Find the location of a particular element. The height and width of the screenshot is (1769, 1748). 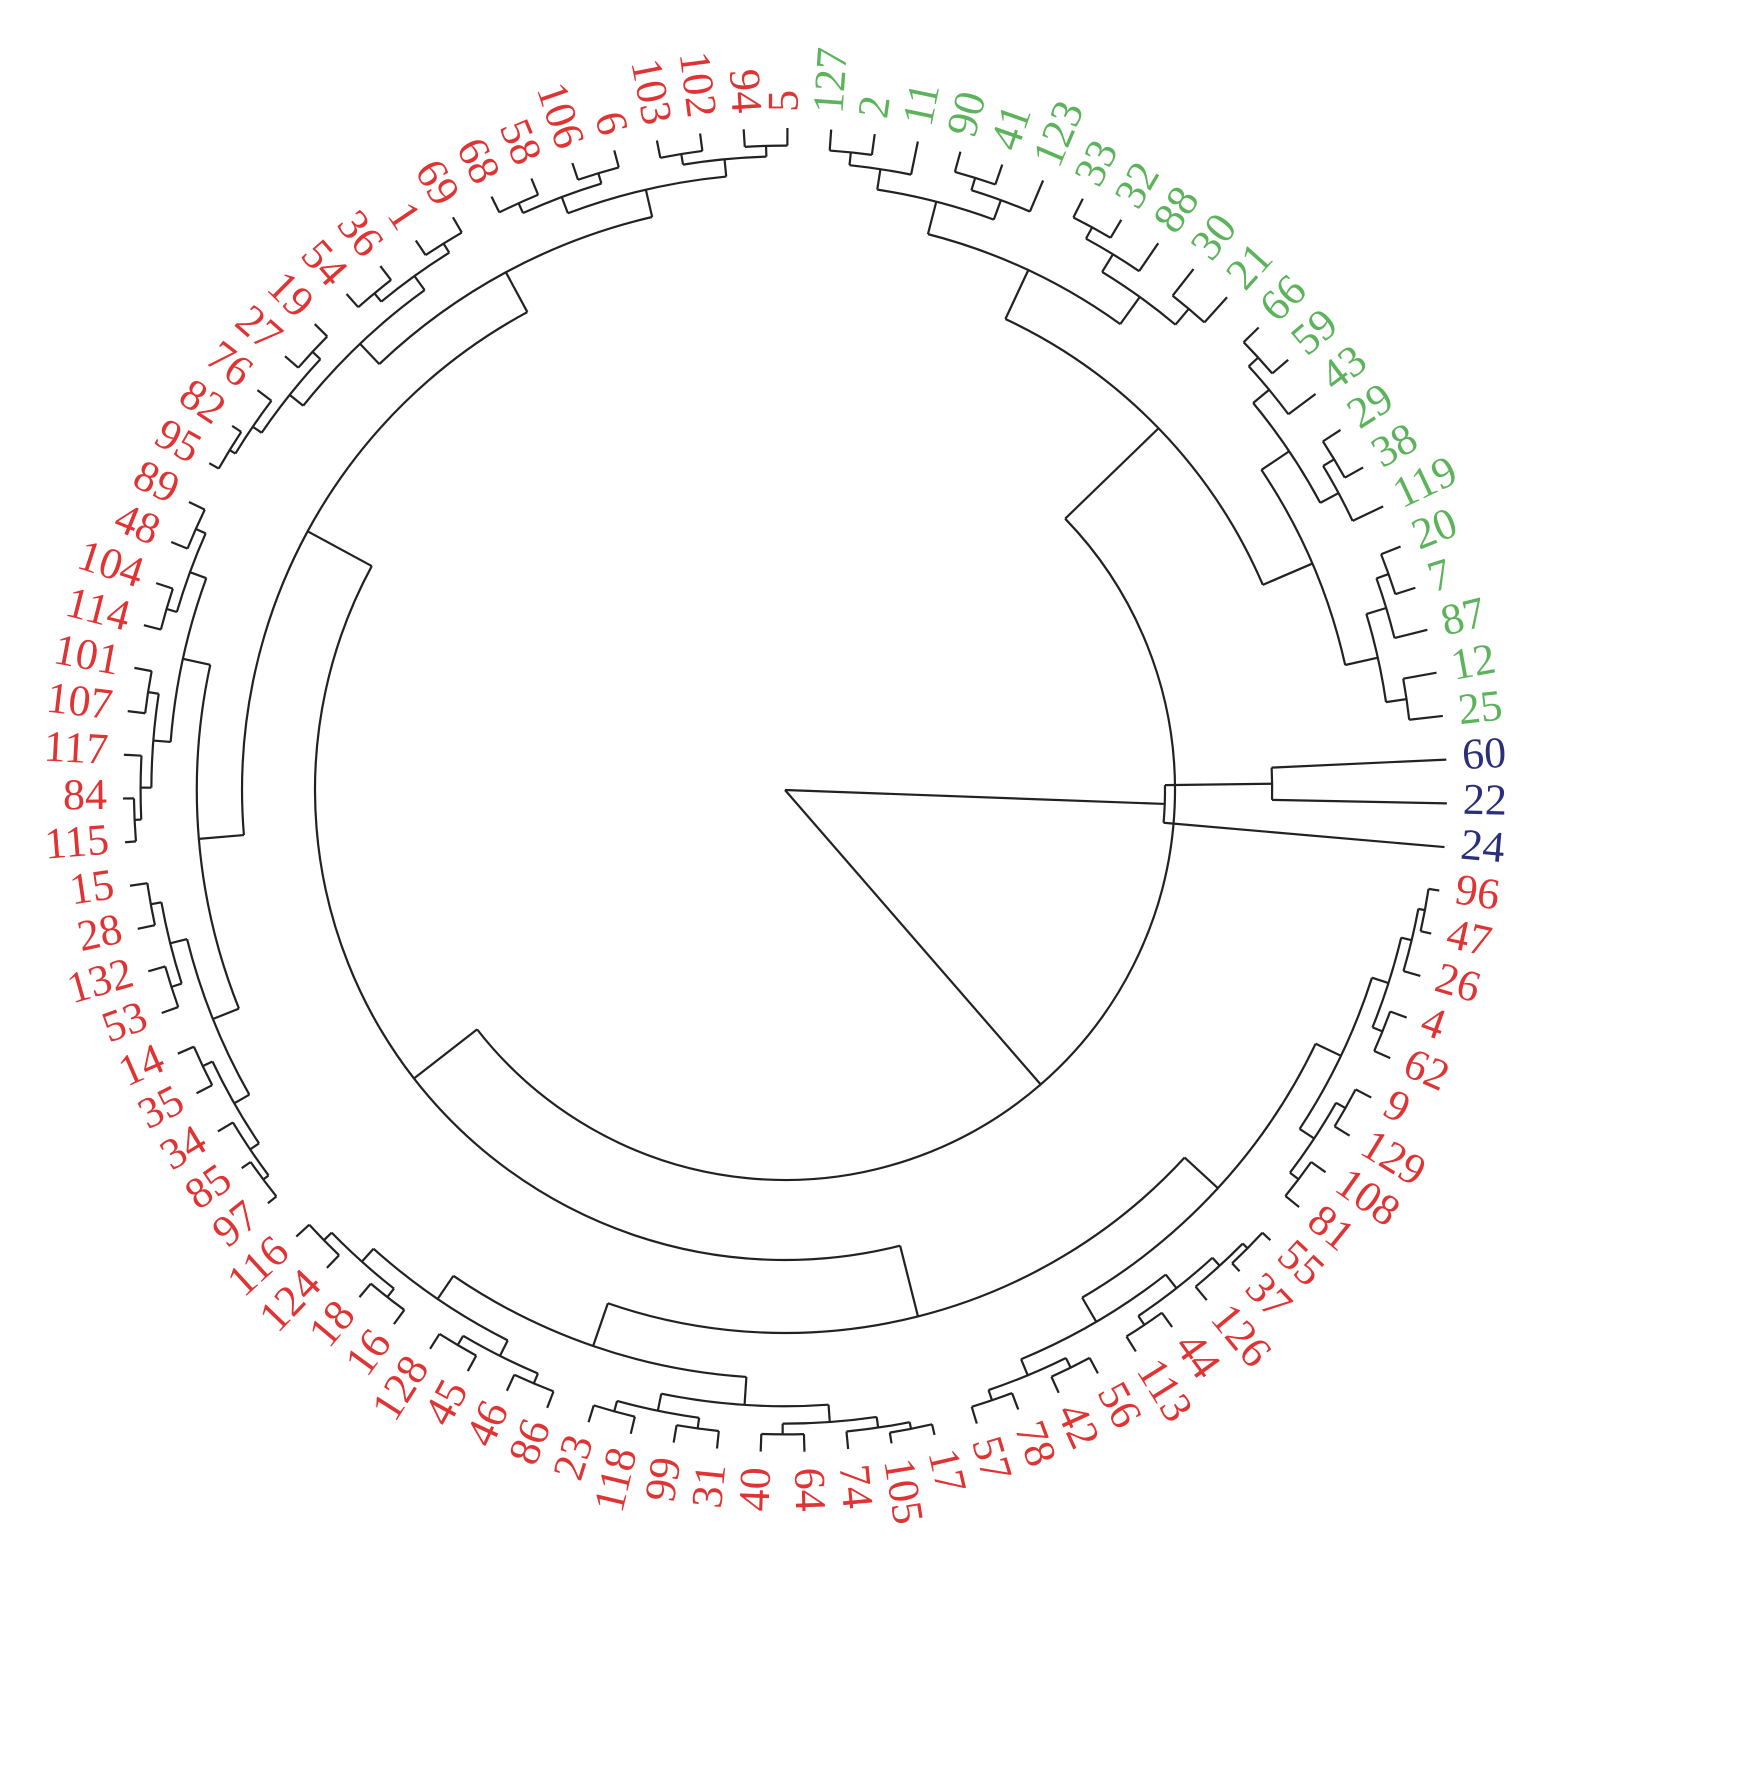

leaf-label: 64 is located at coordinates (810, 1489).